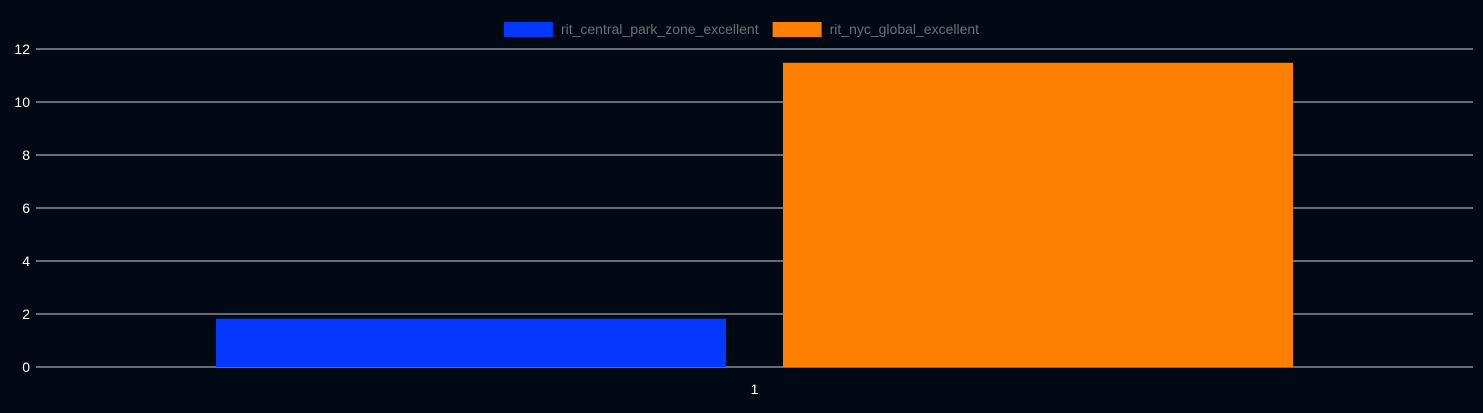  I want to click on x-axis-ticks: 1, so click(755, 389).